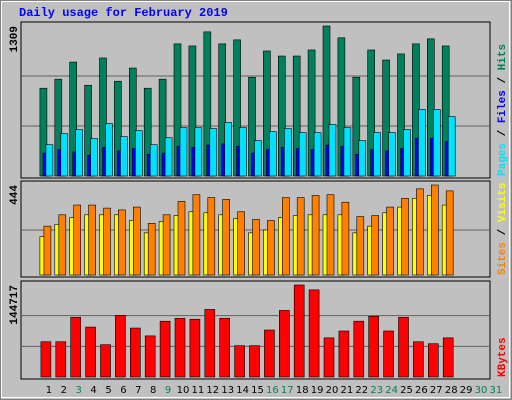 This screenshot has height=400, width=512. I want to click on x-tick-label: 25, so click(406, 390).